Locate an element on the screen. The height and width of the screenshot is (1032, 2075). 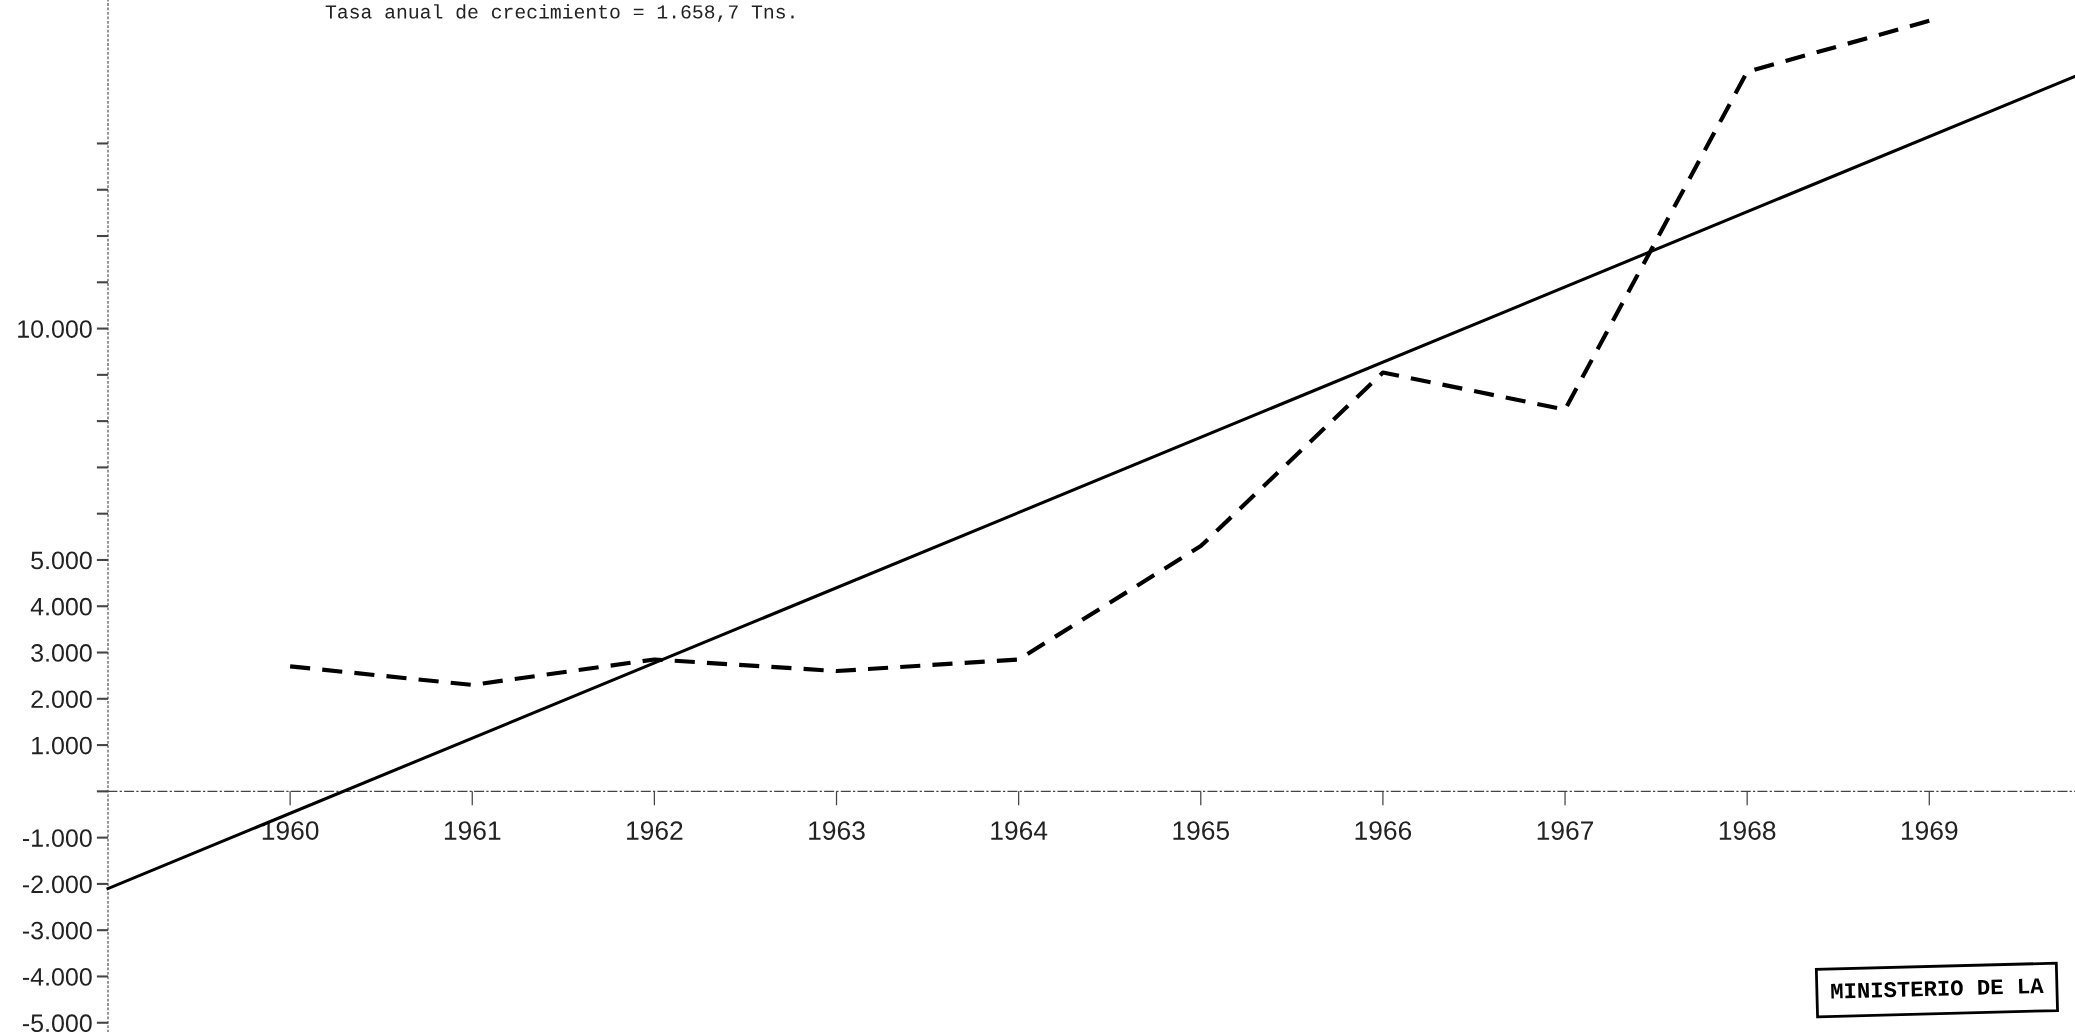
x-tick-label: 1960 is located at coordinates (290, 830).